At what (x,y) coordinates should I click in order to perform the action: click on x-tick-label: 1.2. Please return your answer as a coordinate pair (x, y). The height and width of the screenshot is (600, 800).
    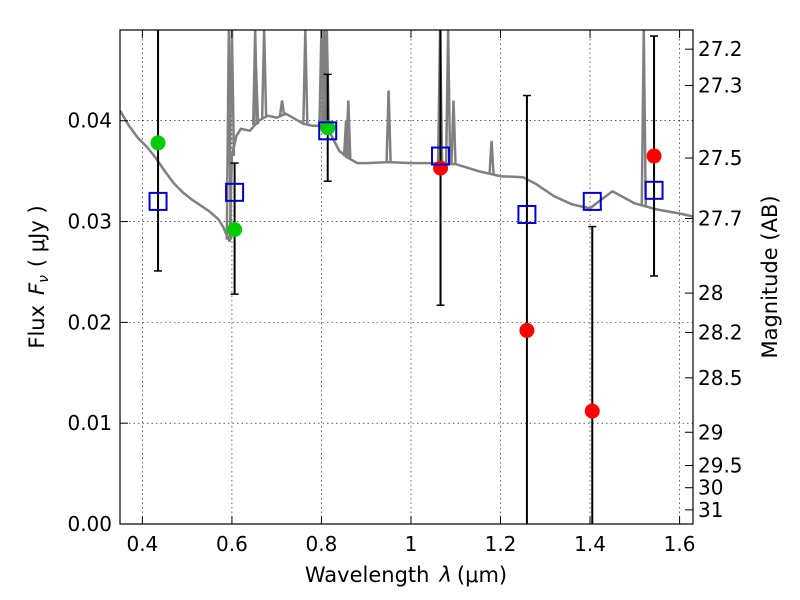
    Looking at the image, I should click on (501, 544).